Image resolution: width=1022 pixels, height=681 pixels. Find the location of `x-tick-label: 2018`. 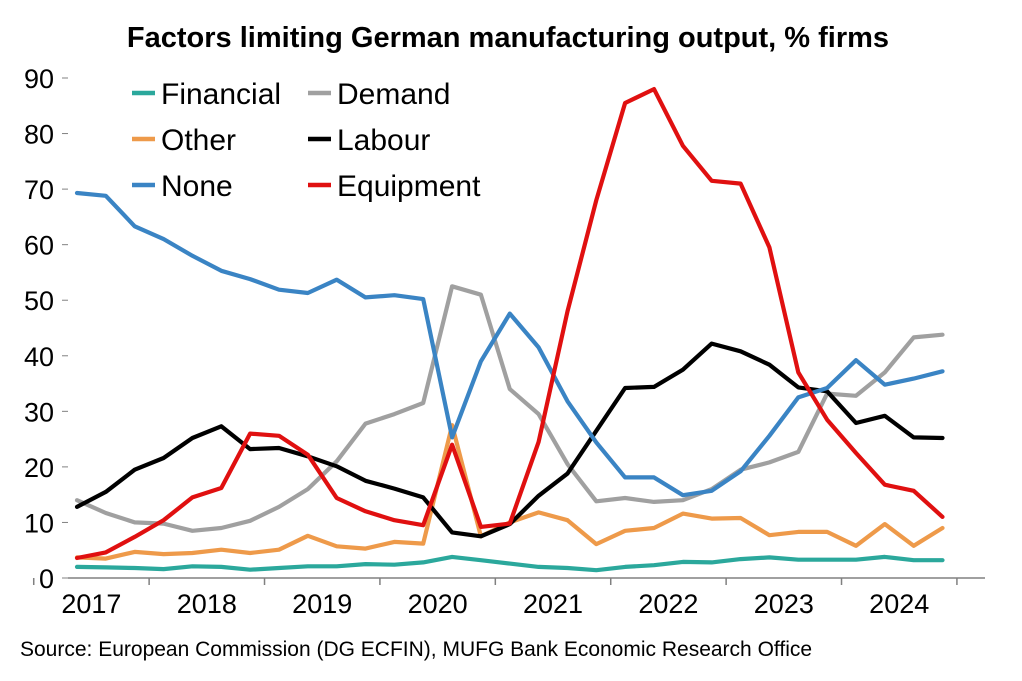

x-tick-label: 2018 is located at coordinates (207, 604).